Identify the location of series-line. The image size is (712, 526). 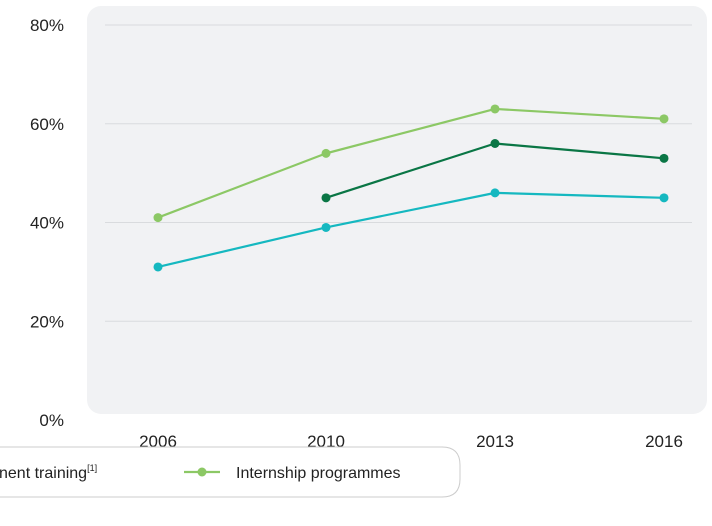
(411, 230).